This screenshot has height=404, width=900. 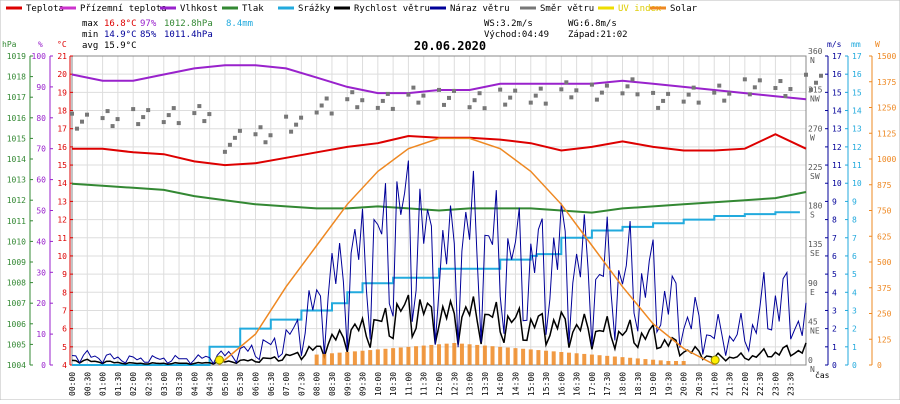 What do you see at coordinates (515, 384) in the screenshot?
I see `x-tick-label-29: 14:30` at bounding box center [515, 384].